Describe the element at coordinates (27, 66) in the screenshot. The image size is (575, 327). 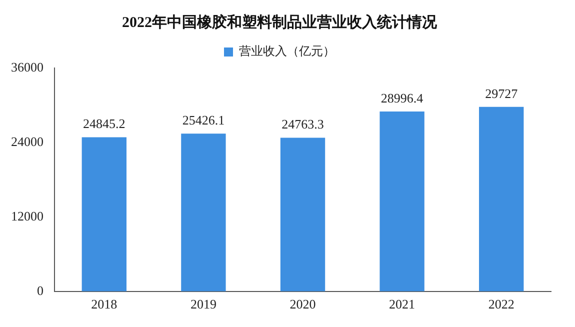
I see `y-tick-label: 36000` at that location.